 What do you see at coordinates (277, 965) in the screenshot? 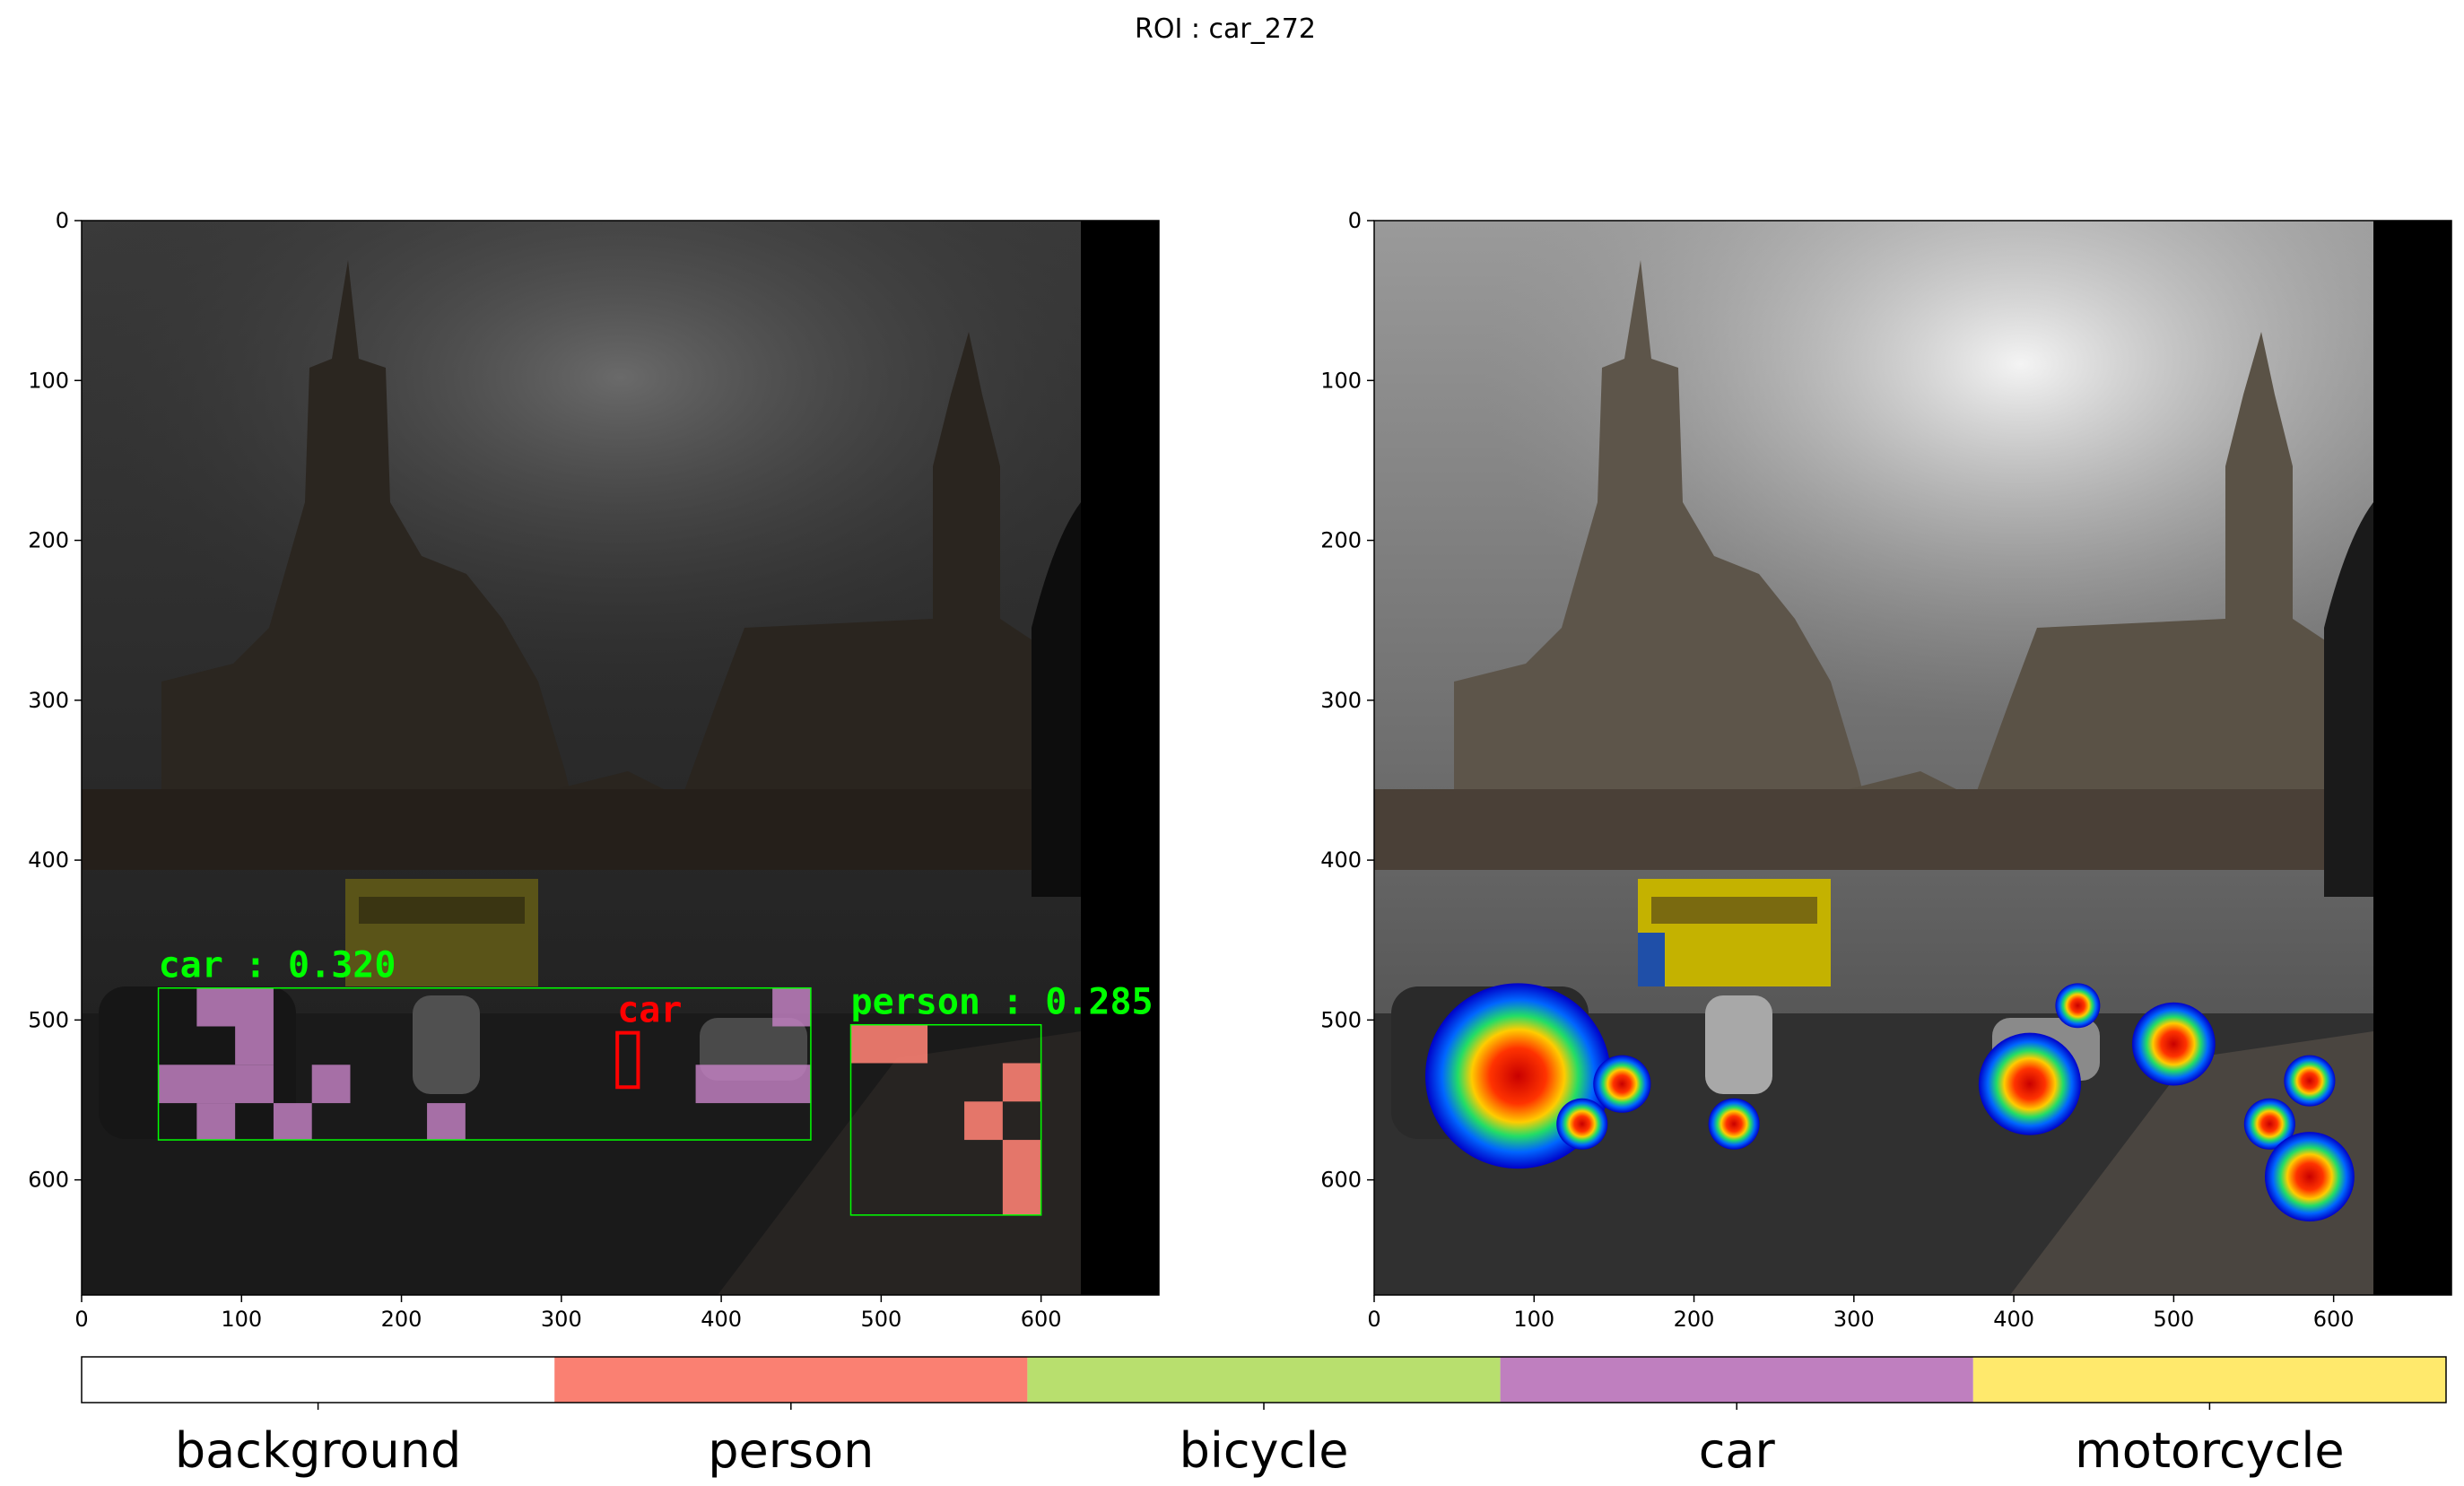
I see `detection-label-0: car : 0.320` at bounding box center [277, 965].